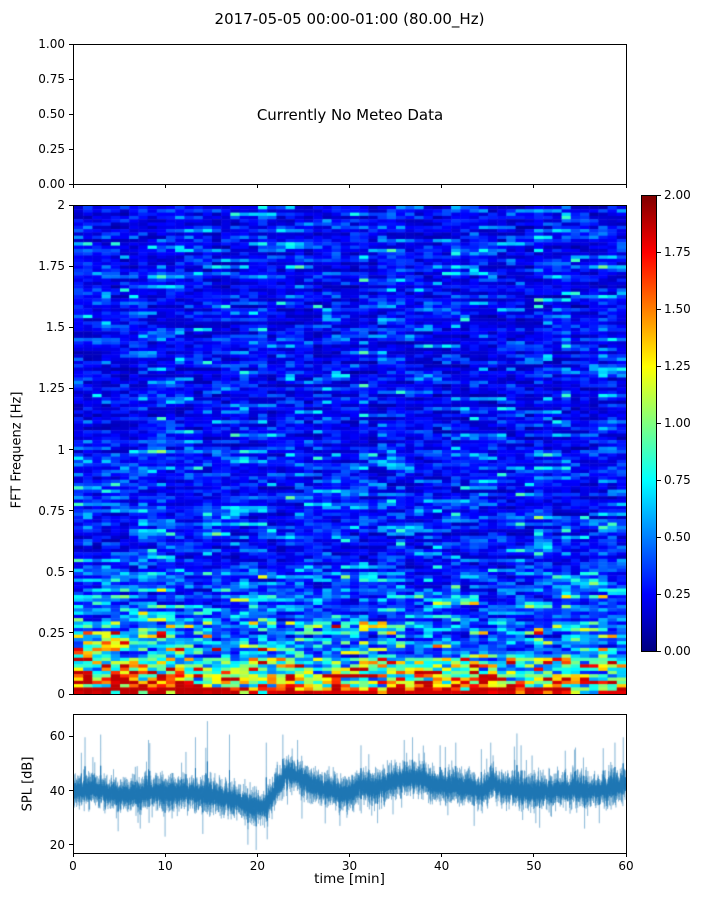 The width and height of the screenshot is (720, 900). What do you see at coordinates (349, 866) in the screenshot?
I see `spl-xtick-label: 30` at bounding box center [349, 866].